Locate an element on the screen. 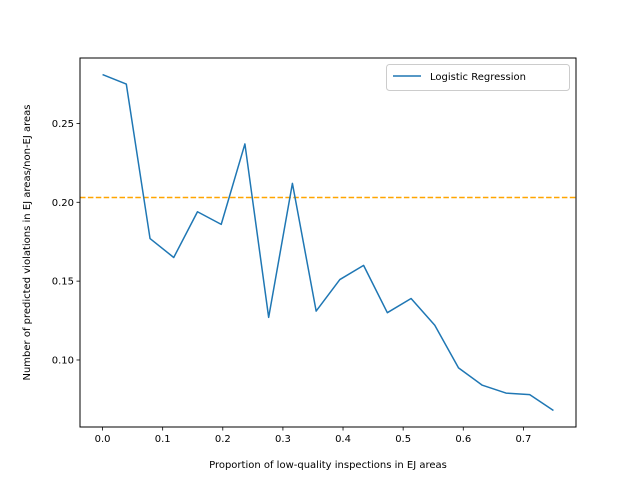 Image resolution: width=640 pixels, height=480 pixels. legend-label-logistic-regression: Logistic Regression is located at coordinates (478, 77).